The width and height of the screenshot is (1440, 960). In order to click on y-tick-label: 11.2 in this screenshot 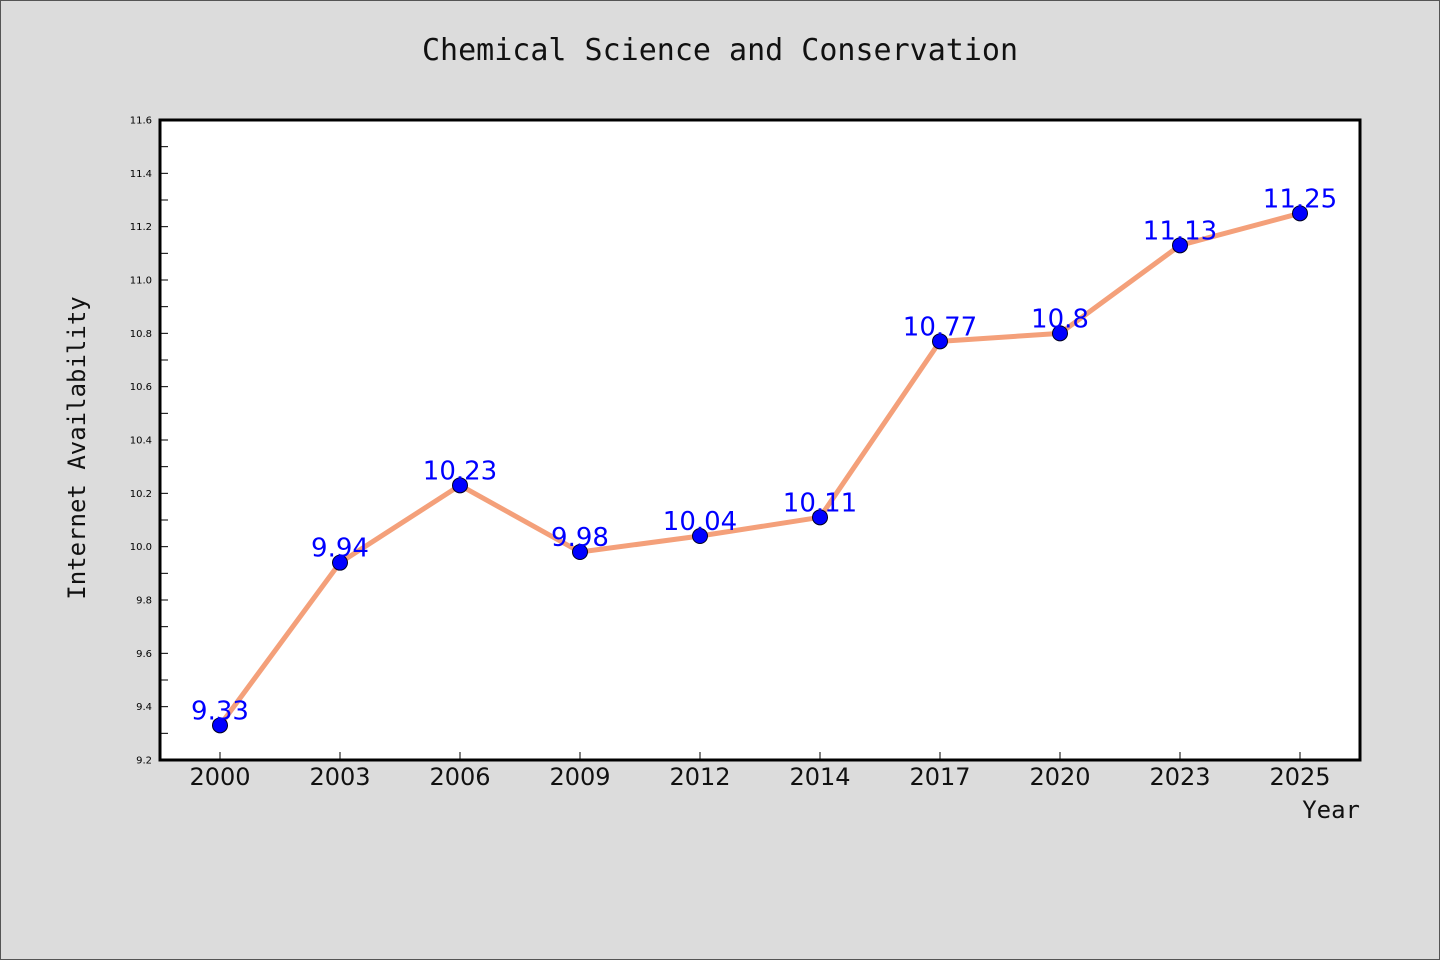, I will do `click(141, 227)`.